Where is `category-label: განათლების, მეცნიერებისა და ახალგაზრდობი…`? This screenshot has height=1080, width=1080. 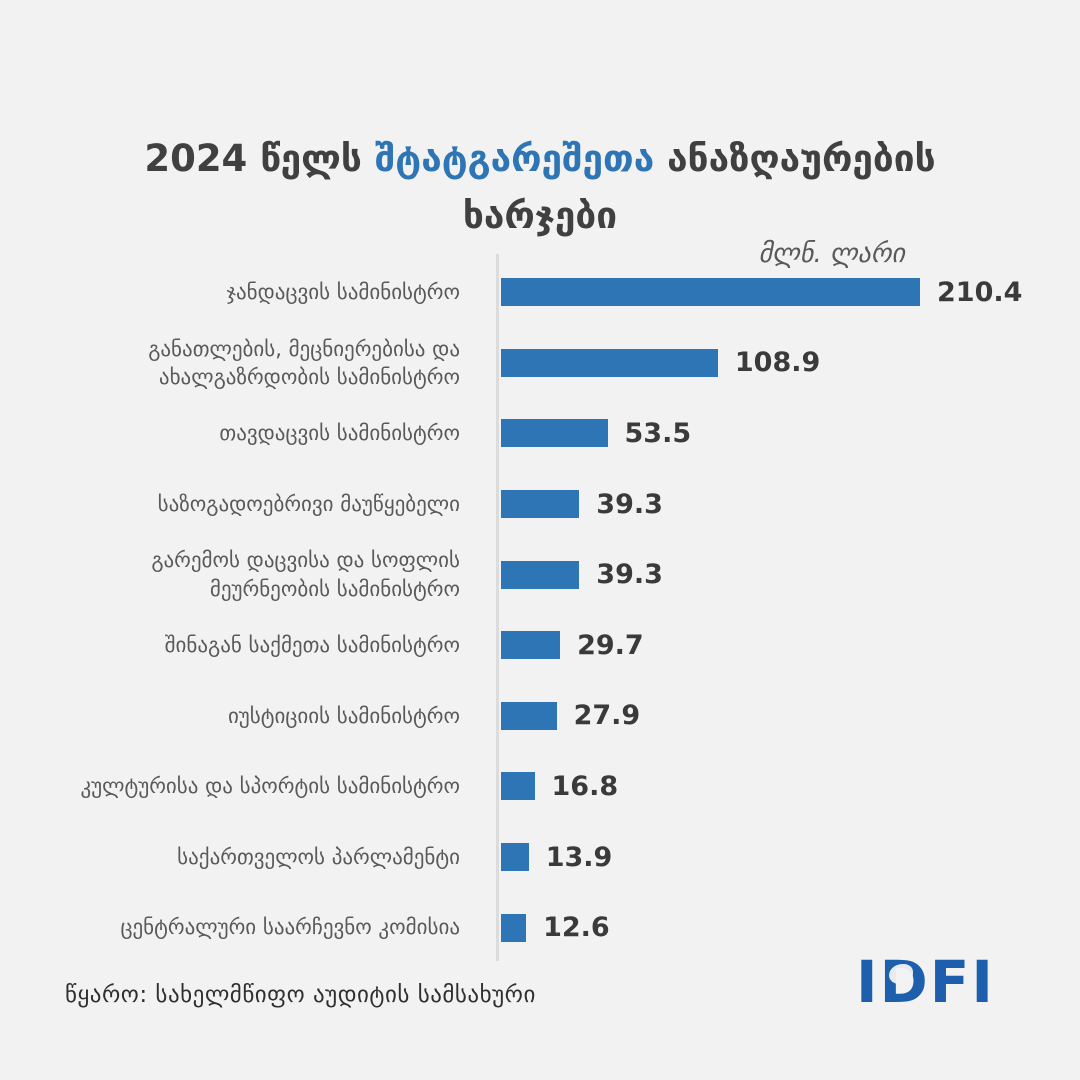 category-label: განათლების, მეცნიერებისა და ახალგაზრდობი… is located at coordinates (304, 362).